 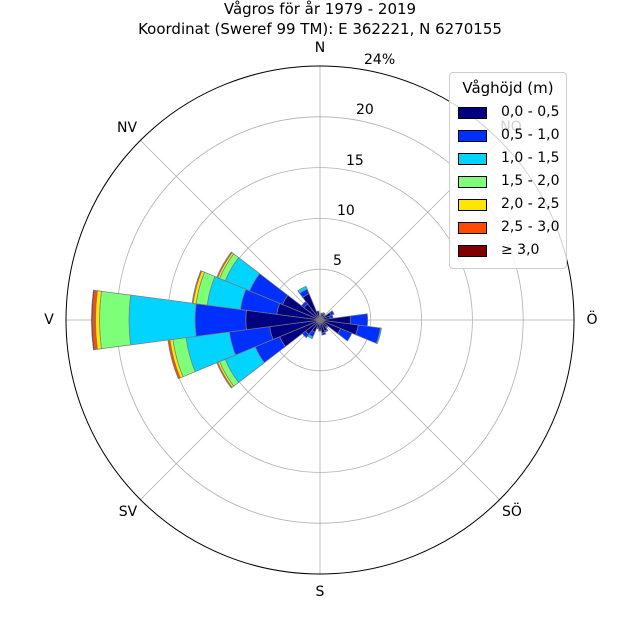 I want to click on direction-nv: NV, so click(x=127, y=128).